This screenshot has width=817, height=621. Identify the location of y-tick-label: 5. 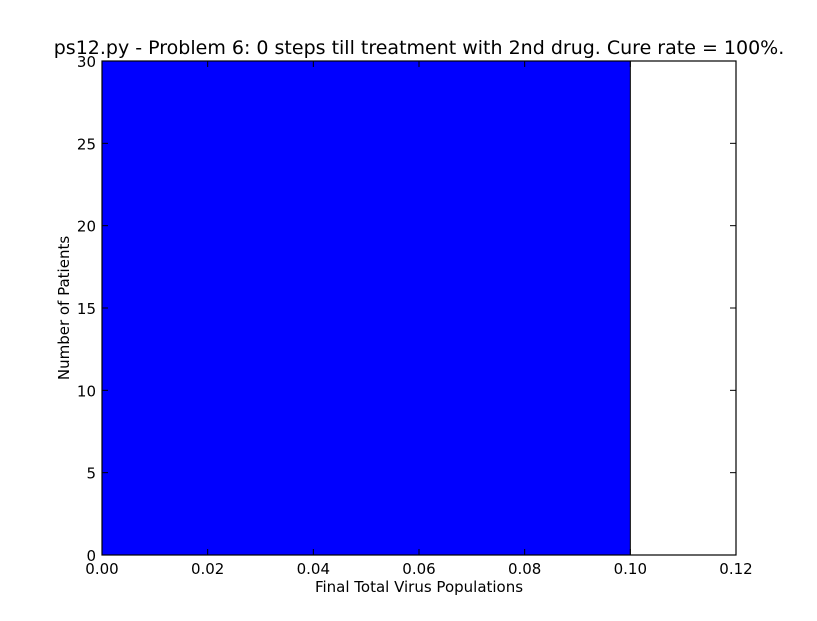
(91, 474).